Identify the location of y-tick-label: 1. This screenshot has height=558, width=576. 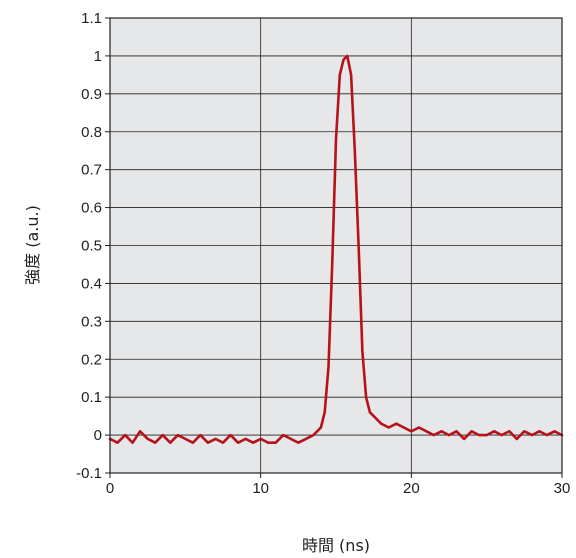
(98, 56).